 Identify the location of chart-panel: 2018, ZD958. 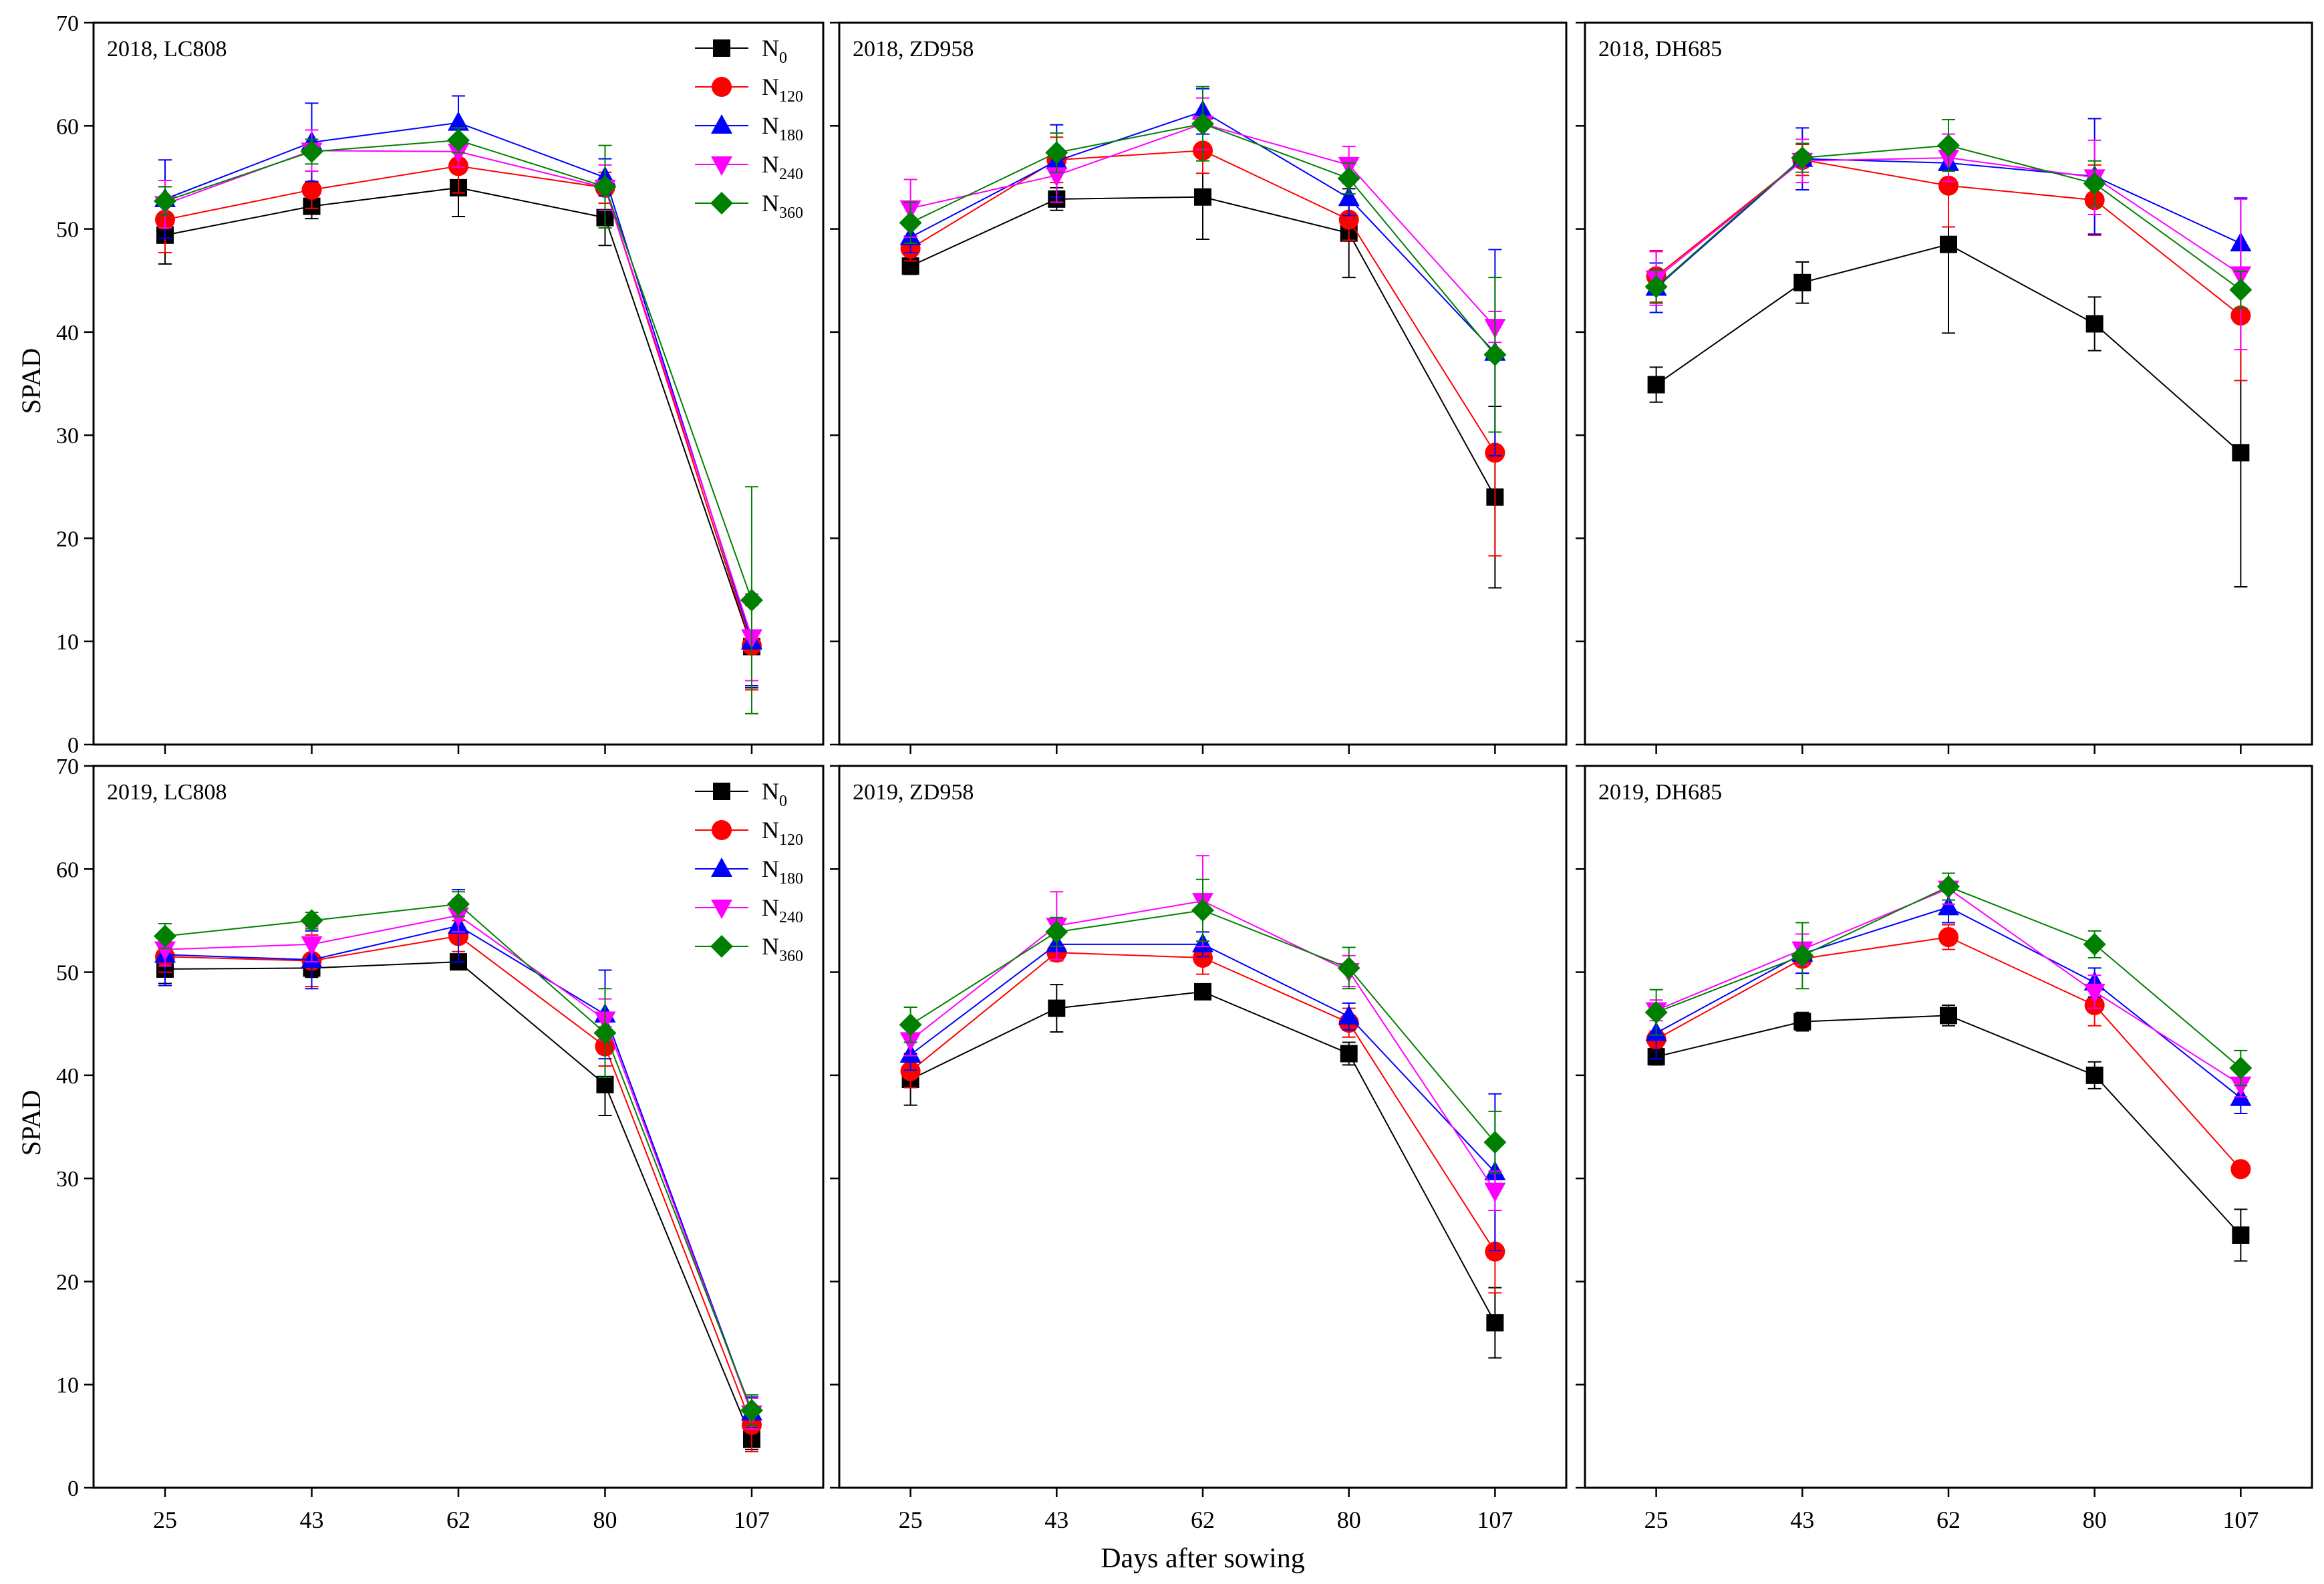
(1199, 387).